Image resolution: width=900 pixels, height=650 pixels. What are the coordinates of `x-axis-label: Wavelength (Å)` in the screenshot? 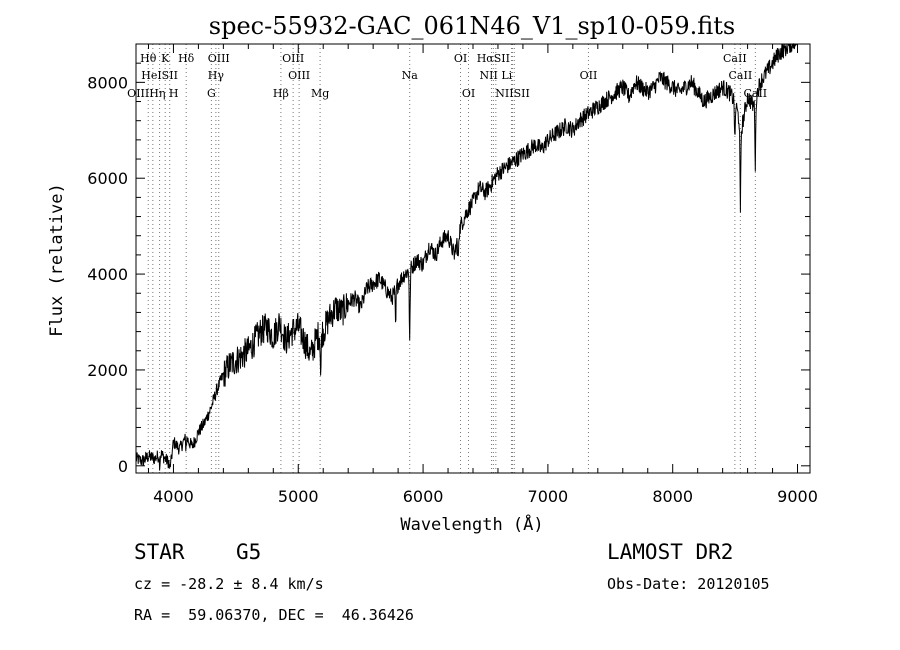 It's located at (471, 524).